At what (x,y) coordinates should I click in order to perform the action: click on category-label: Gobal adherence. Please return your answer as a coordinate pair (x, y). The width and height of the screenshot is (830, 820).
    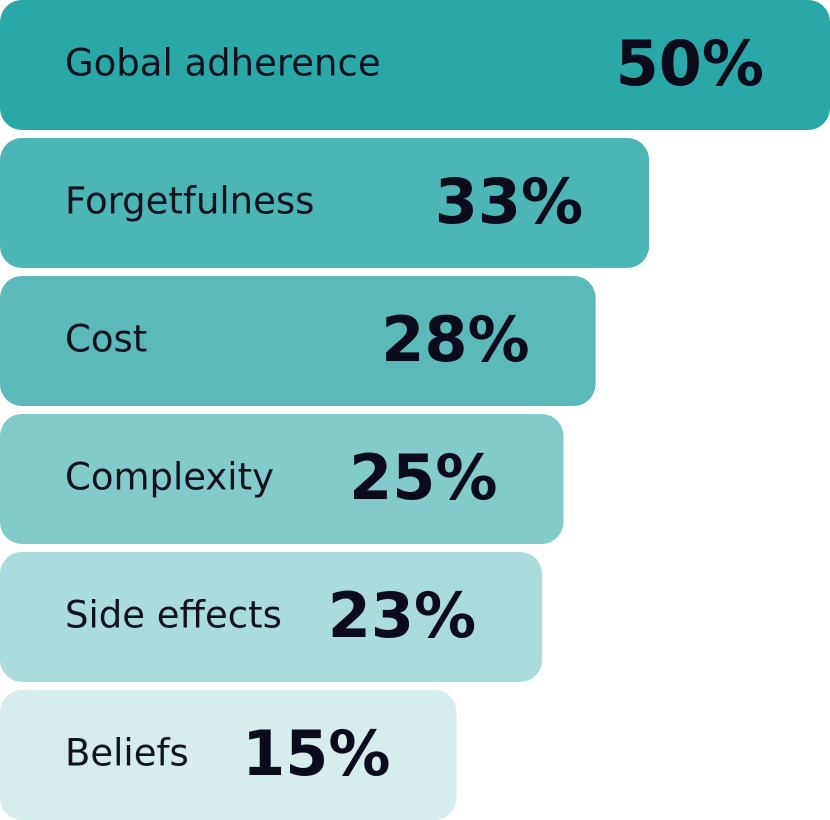
    Looking at the image, I should click on (223, 63).